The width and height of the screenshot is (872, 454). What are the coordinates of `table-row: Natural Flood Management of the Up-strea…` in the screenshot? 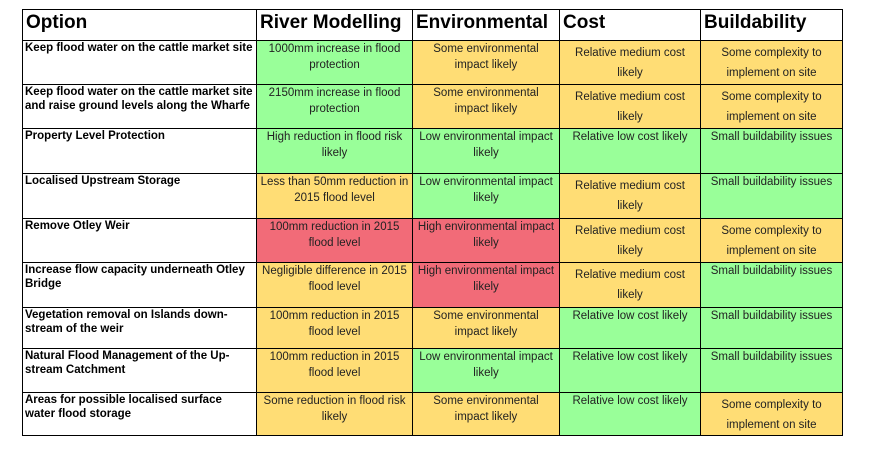 It's located at (432, 370).